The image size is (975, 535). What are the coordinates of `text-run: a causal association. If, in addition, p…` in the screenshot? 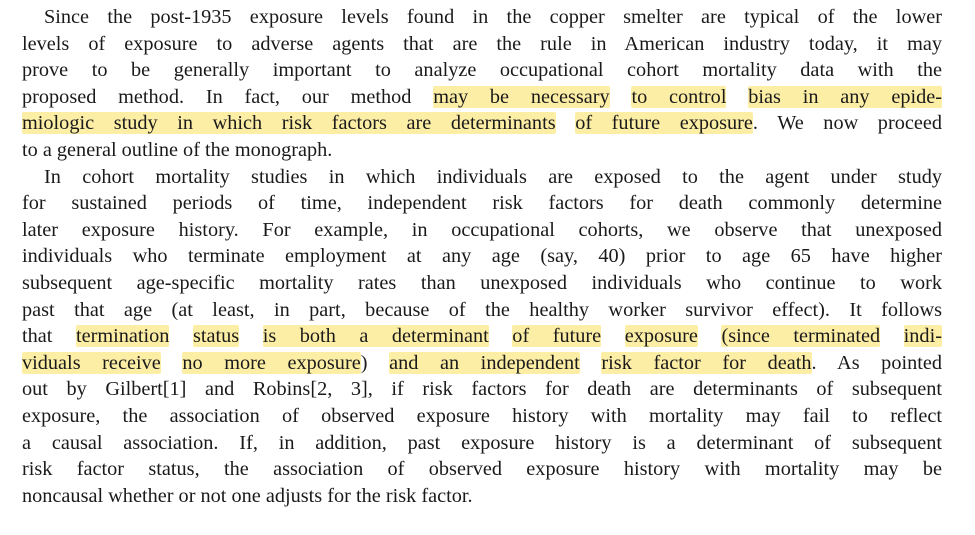 It's located at (482, 442).